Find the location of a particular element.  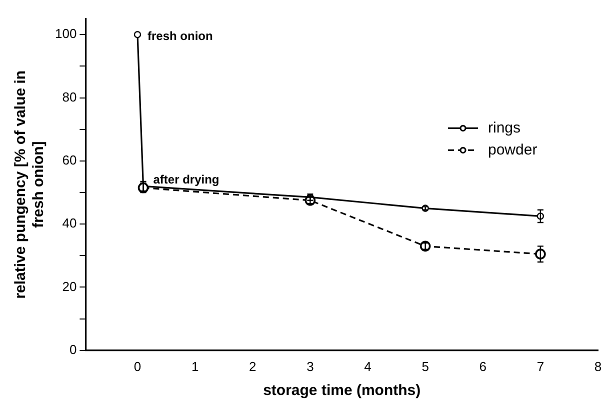

legend-label: rings is located at coordinates (504, 127).